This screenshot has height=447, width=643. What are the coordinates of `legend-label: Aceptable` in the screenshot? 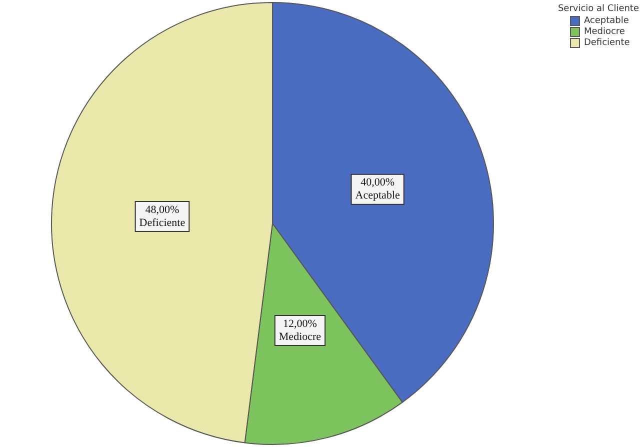 It's located at (606, 21).